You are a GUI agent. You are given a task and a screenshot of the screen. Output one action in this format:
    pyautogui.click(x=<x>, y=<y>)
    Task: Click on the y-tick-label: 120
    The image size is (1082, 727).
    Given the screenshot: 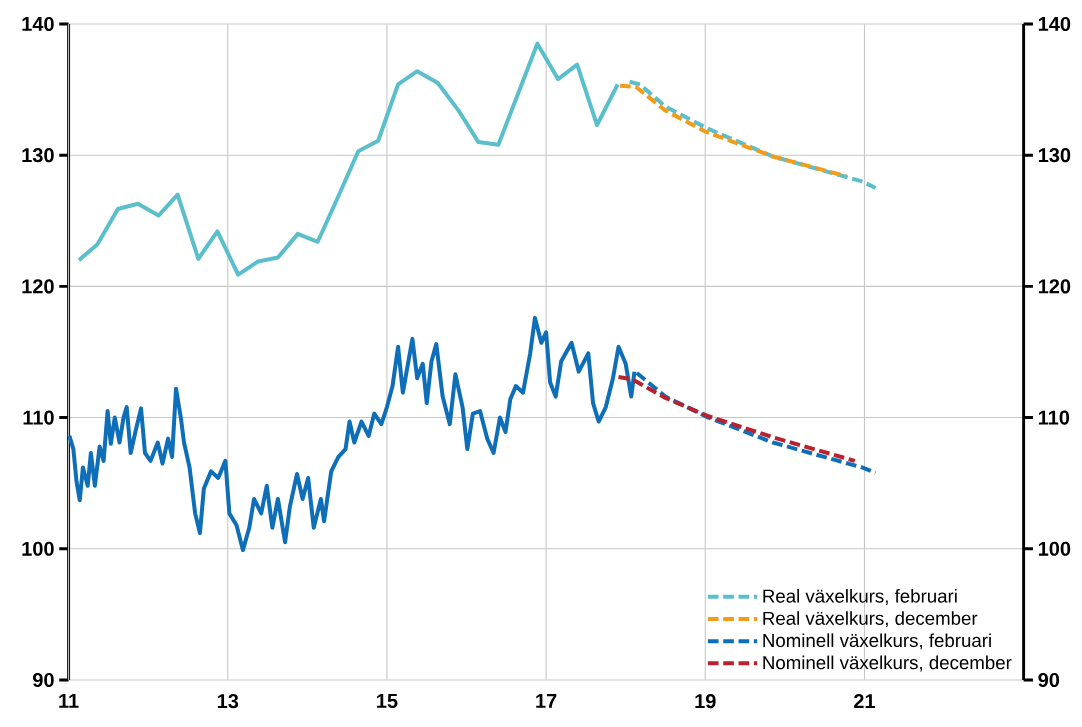 What is the action you would take?
    pyautogui.click(x=38, y=286)
    